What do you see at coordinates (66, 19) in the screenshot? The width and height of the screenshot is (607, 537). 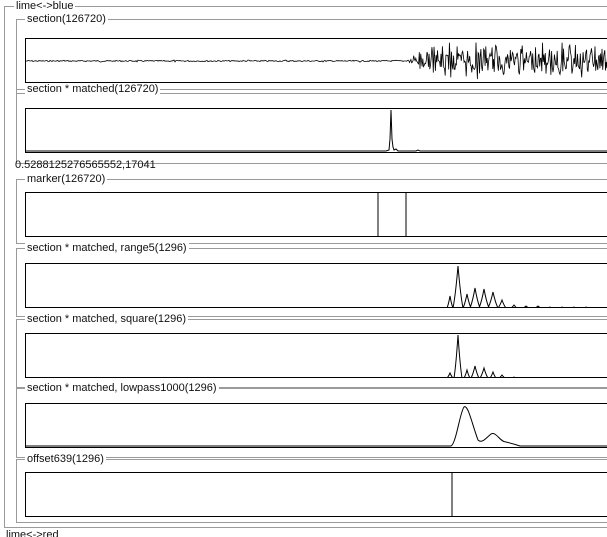 I see `panel-label: section(126720)` at bounding box center [66, 19].